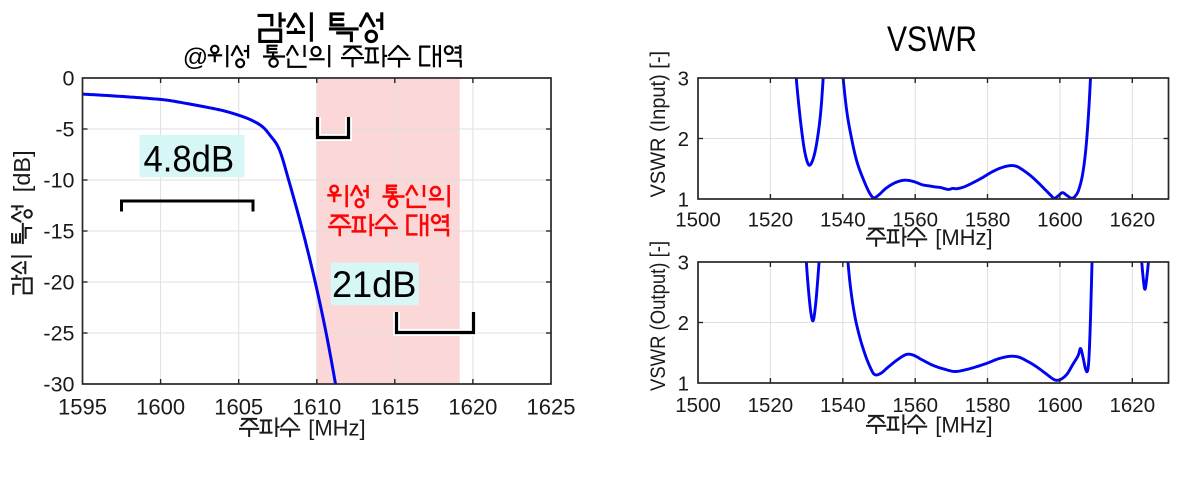 Image resolution: width=1200 pixels, height=480 pixels. I want to click on svg-text: -10, so click(58, 181).